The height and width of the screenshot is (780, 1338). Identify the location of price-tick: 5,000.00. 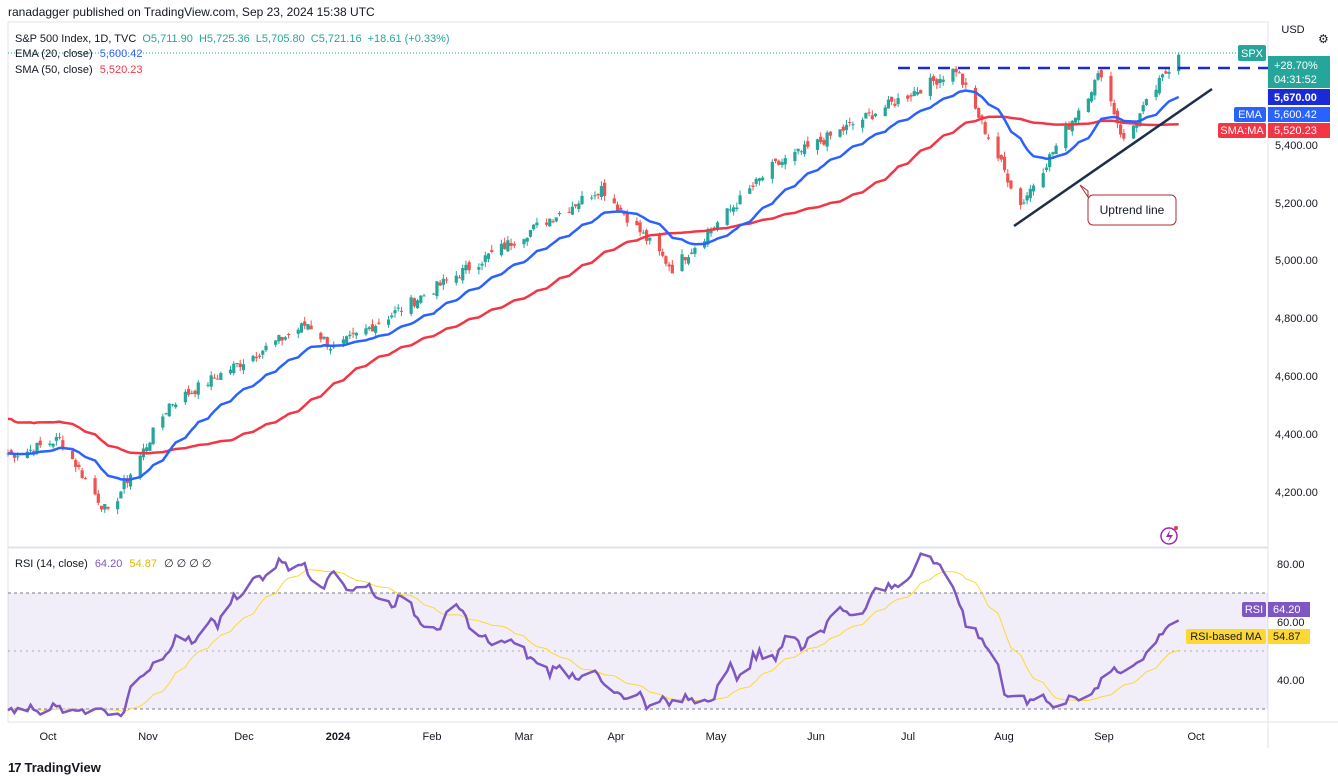
(1296, 261).